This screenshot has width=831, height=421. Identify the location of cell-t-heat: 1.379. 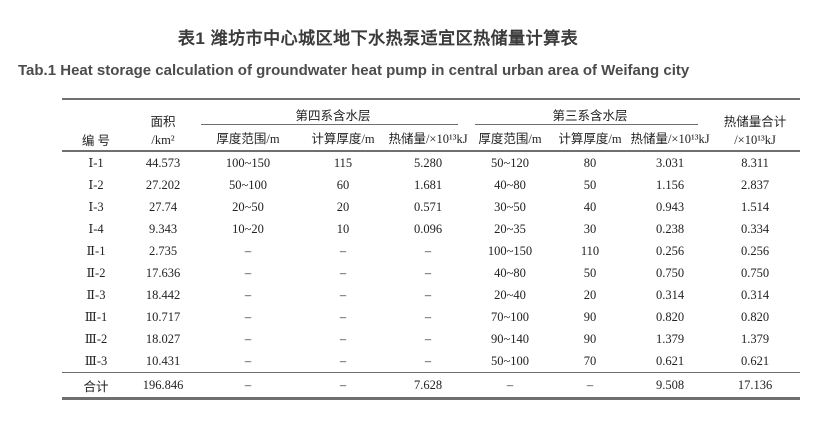
(670, 338).